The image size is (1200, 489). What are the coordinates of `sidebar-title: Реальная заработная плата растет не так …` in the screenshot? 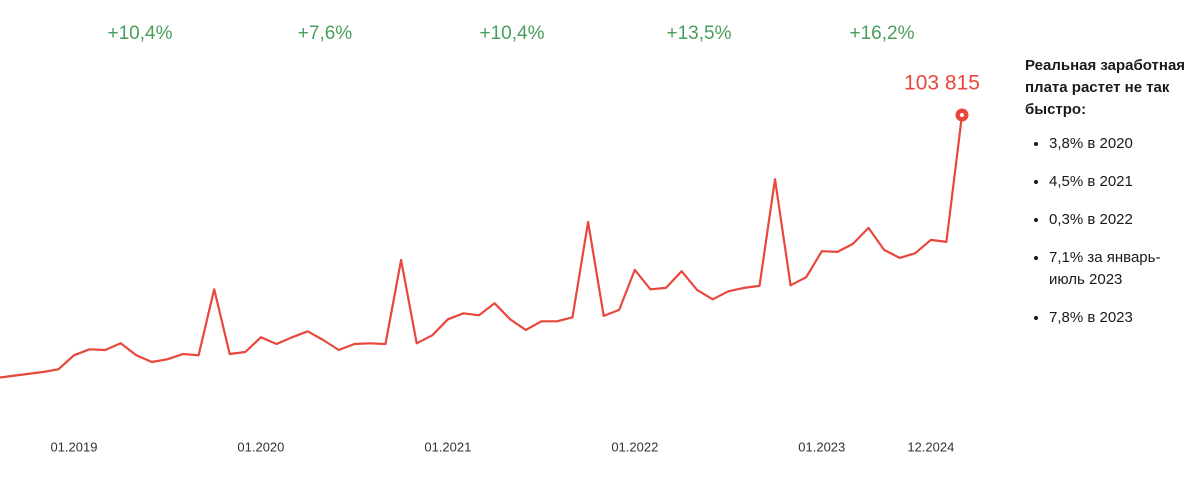 It's located at (1105, 87).